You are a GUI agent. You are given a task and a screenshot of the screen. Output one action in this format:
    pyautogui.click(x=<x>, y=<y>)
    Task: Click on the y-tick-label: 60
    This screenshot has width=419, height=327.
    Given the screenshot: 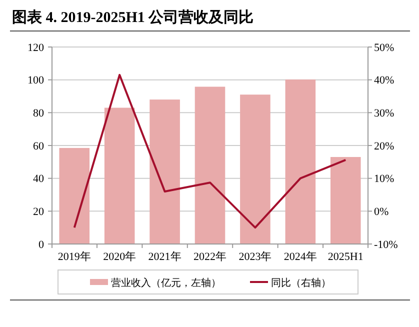 What is the action you would take?
    pyautogui.click(x=38, y=146)
    